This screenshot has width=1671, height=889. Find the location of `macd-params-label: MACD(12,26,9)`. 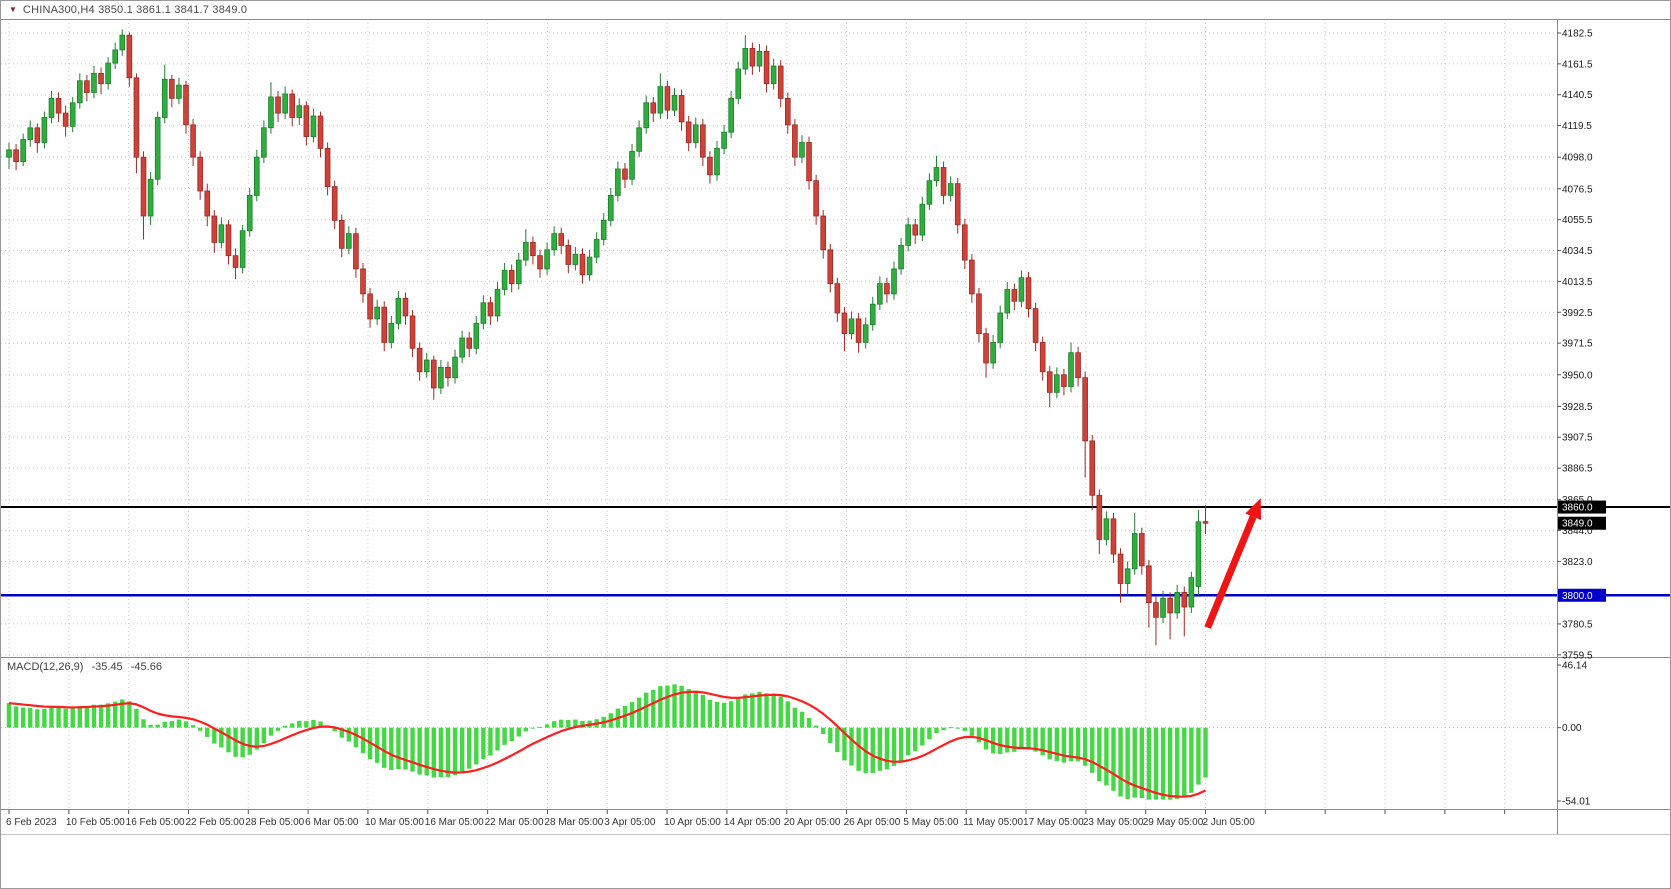

macd-params-label: MACD(12,26,9) is located at coordinates (45, 667).